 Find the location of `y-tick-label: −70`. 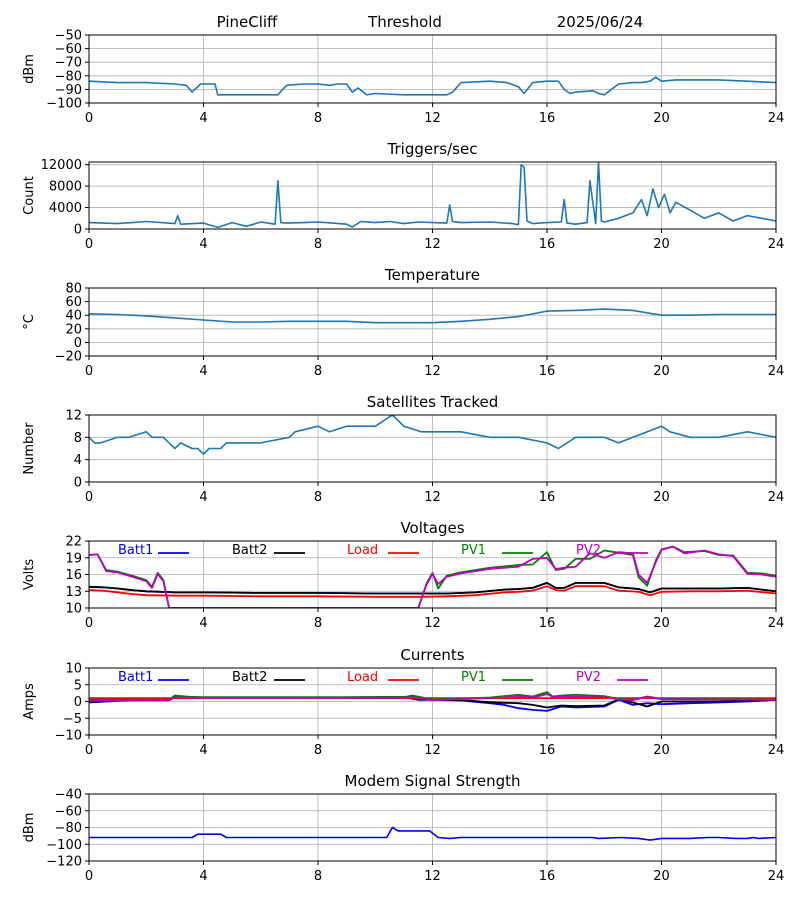

y-tick-label: −70 is located at coordinates (68, 63).